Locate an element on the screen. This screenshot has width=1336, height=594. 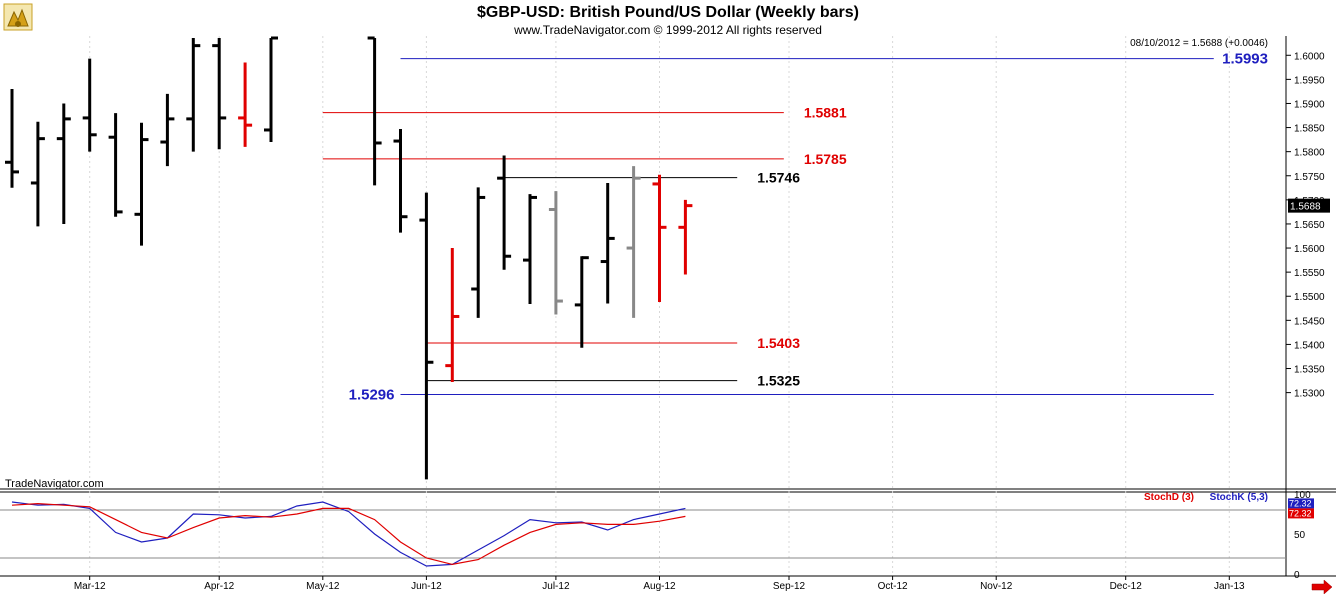
level-label: 1.5993 is located at coordinates (1245, 59).